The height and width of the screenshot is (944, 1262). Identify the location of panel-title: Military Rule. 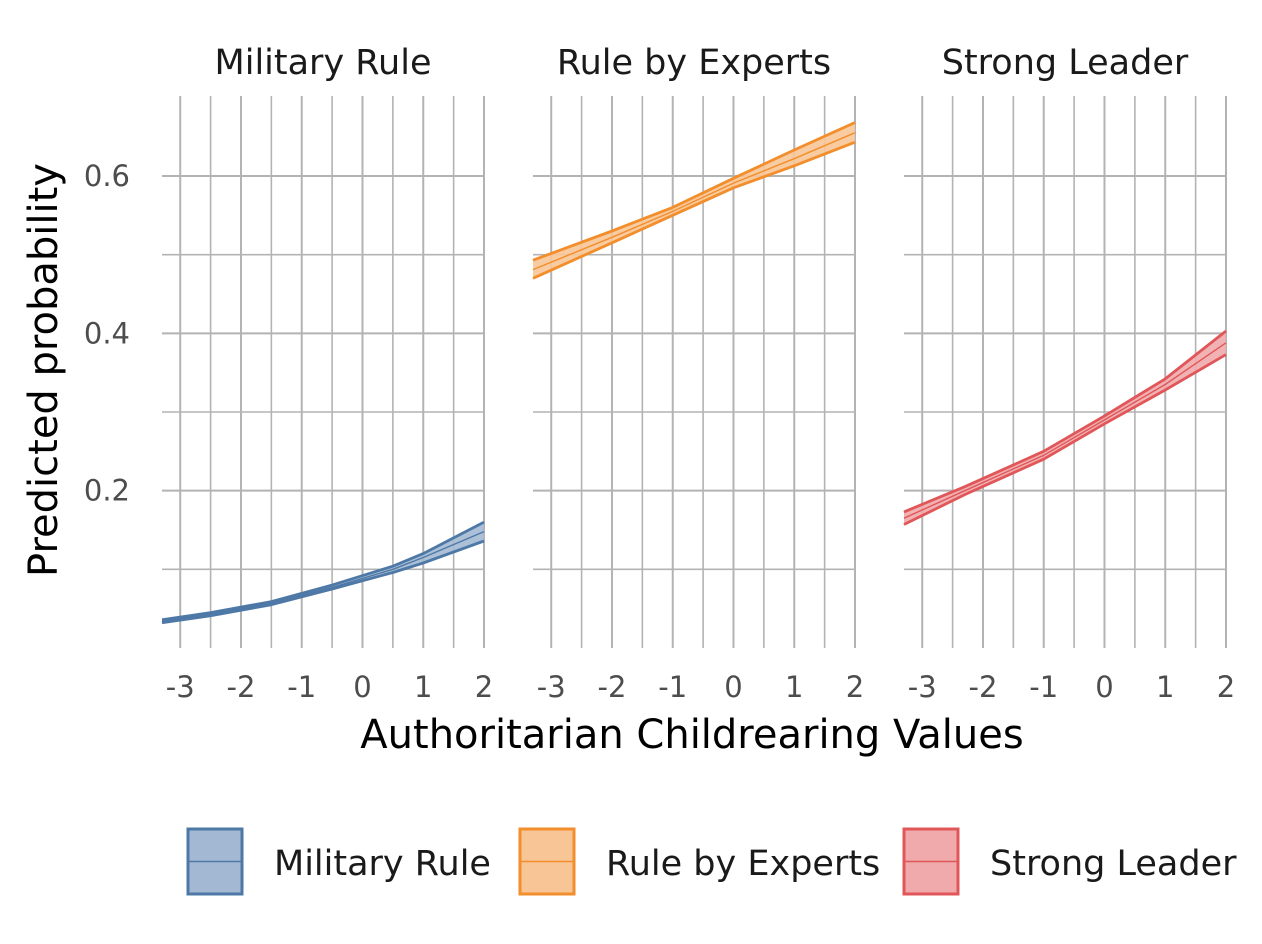
(323, 63).